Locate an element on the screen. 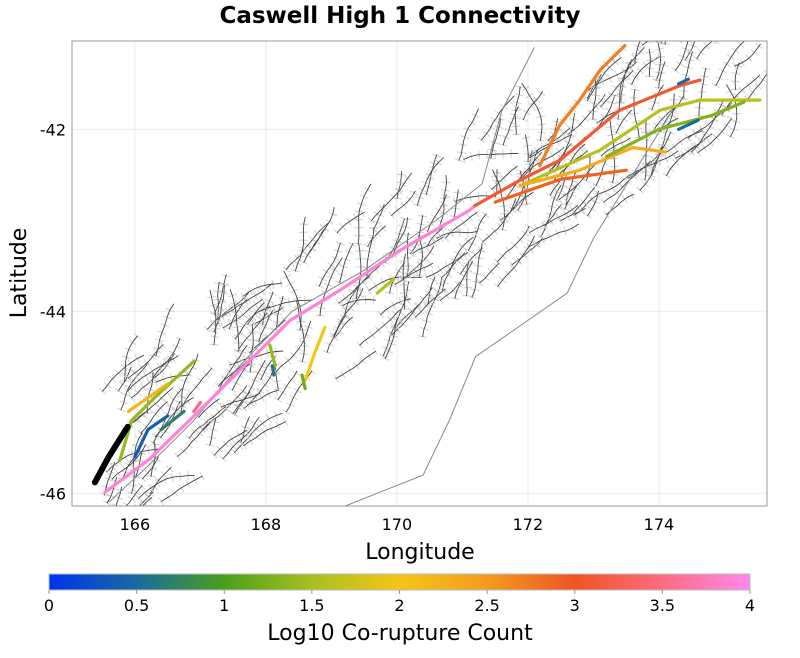  x-tick-label: 168 is located at coordinates (266, 524).